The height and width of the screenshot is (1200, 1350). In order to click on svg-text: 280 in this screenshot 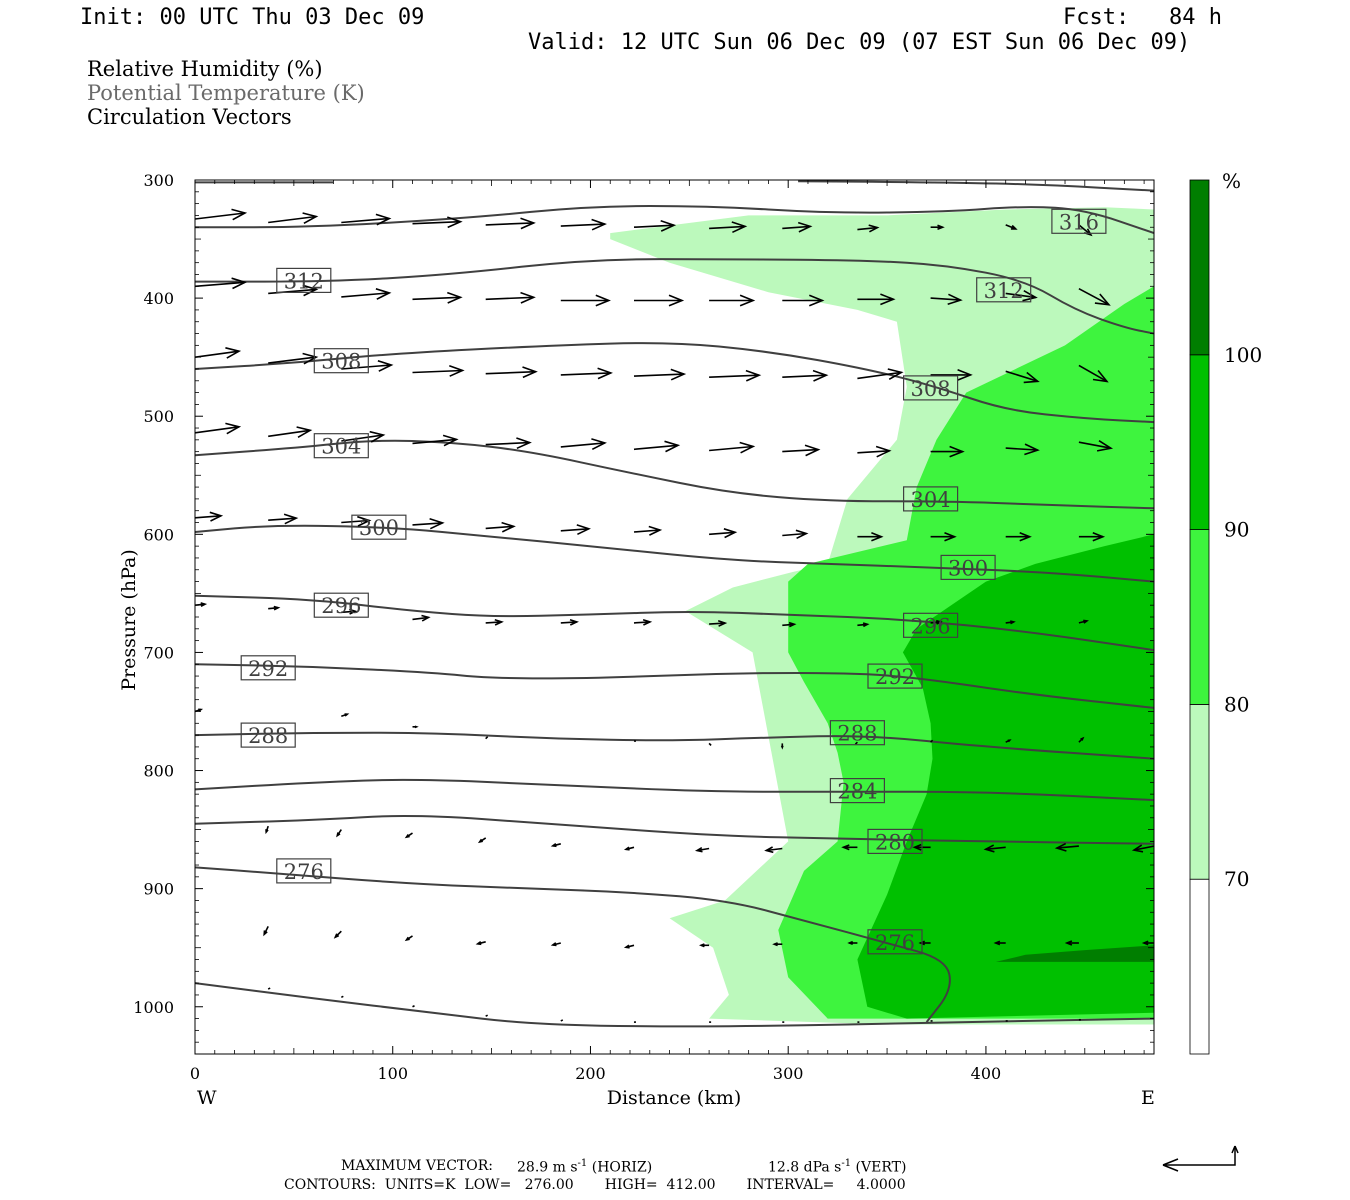, I will do `click(895, 842)`.